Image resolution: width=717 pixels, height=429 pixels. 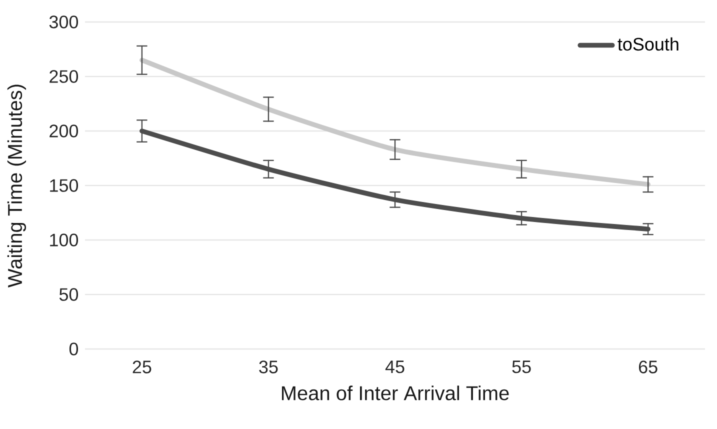 What do you see at coordinates (63, 22) in the screenshot?
I see `y-tick-label: 300` at bounding box center [63, 22].